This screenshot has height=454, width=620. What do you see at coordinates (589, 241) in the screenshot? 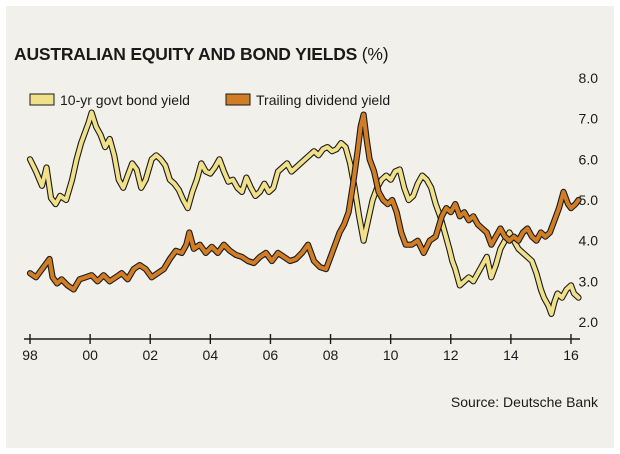
I see `y-tick-label-4-0: 4.0` at bounding box center [589, 241].